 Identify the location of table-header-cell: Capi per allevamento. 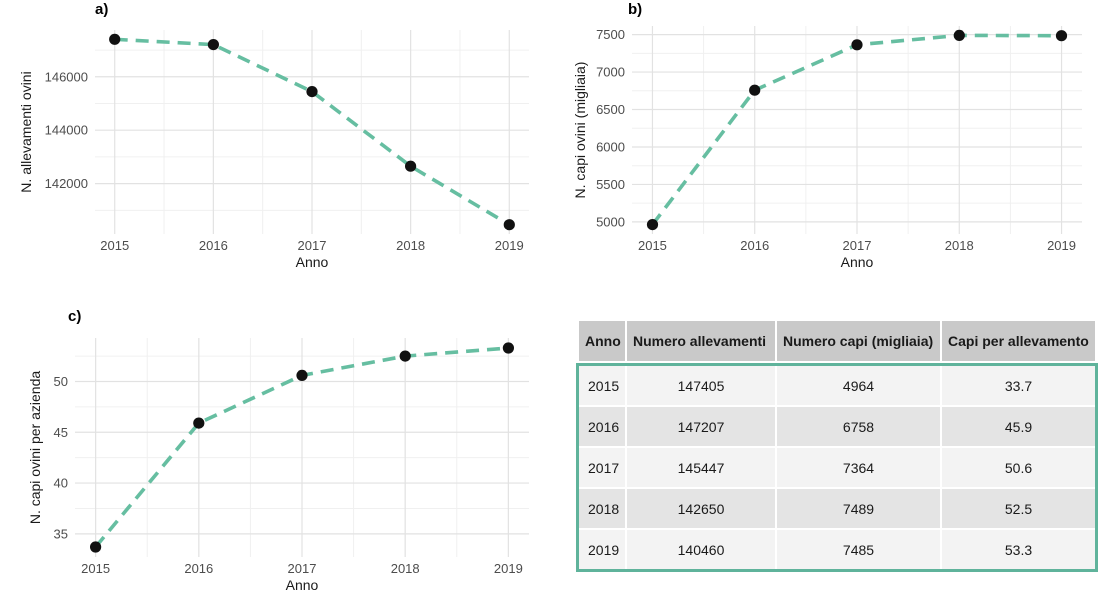
(1018, 341).